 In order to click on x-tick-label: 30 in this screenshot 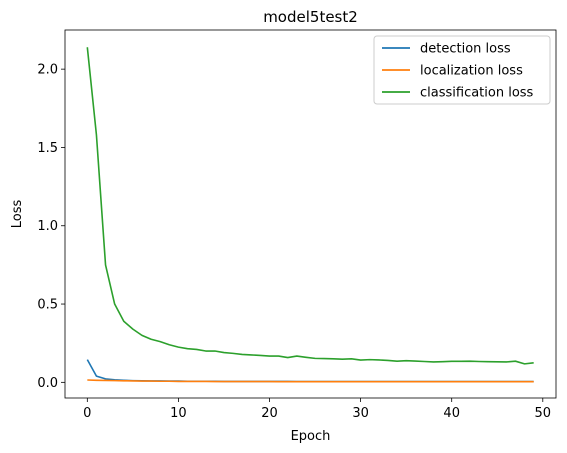, I will do `click(360, 413)`.